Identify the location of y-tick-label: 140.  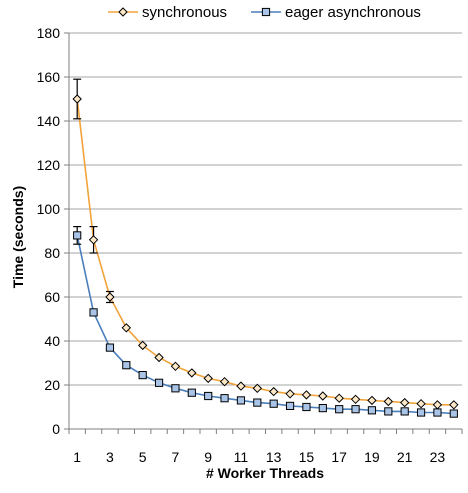
(49, 121).